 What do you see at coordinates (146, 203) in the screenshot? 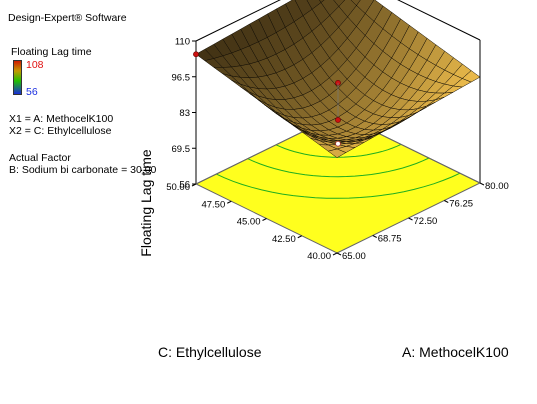
I see `z-axis-title: Floating Lag time` at bounding box center [146, 203].